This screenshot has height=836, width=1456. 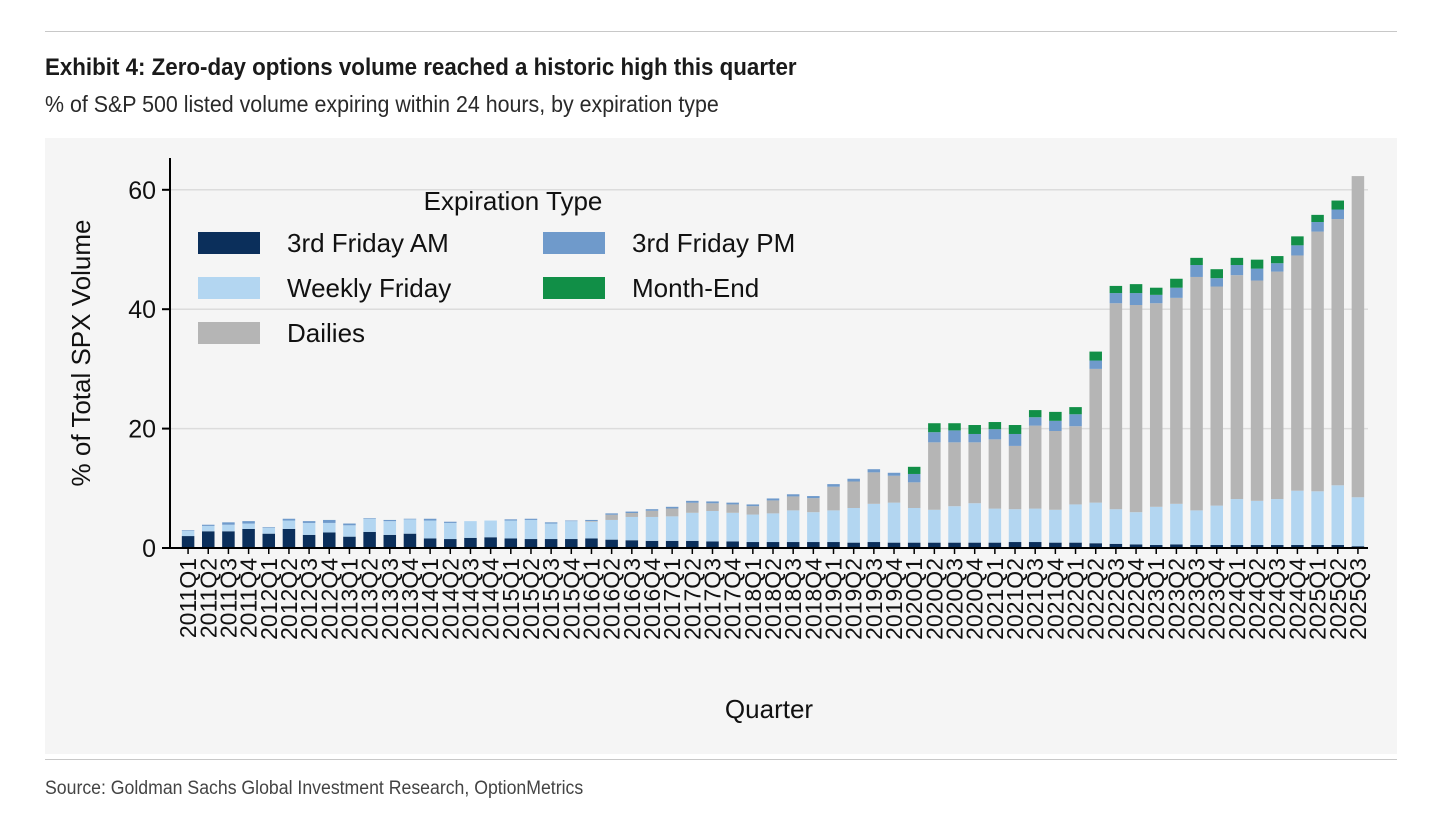 What do you see at coordinates (531, 519) in the screenshot?
I see `bar-3rd-friday-pm-2015q2` at bounding box center [531, 519].